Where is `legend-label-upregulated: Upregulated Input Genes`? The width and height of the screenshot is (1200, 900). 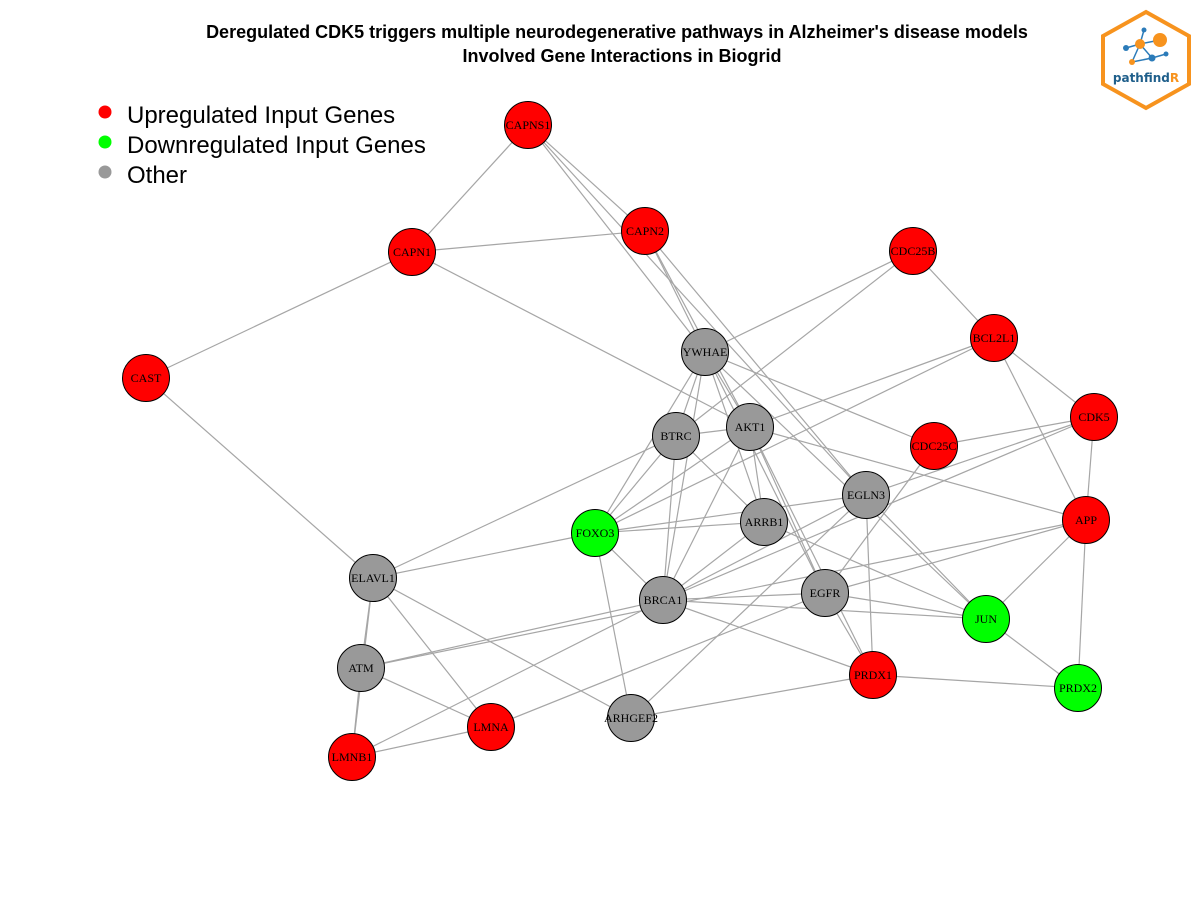
legend-label-upregulated: Upregulated Input Genes is located at coordinates (261, 115).